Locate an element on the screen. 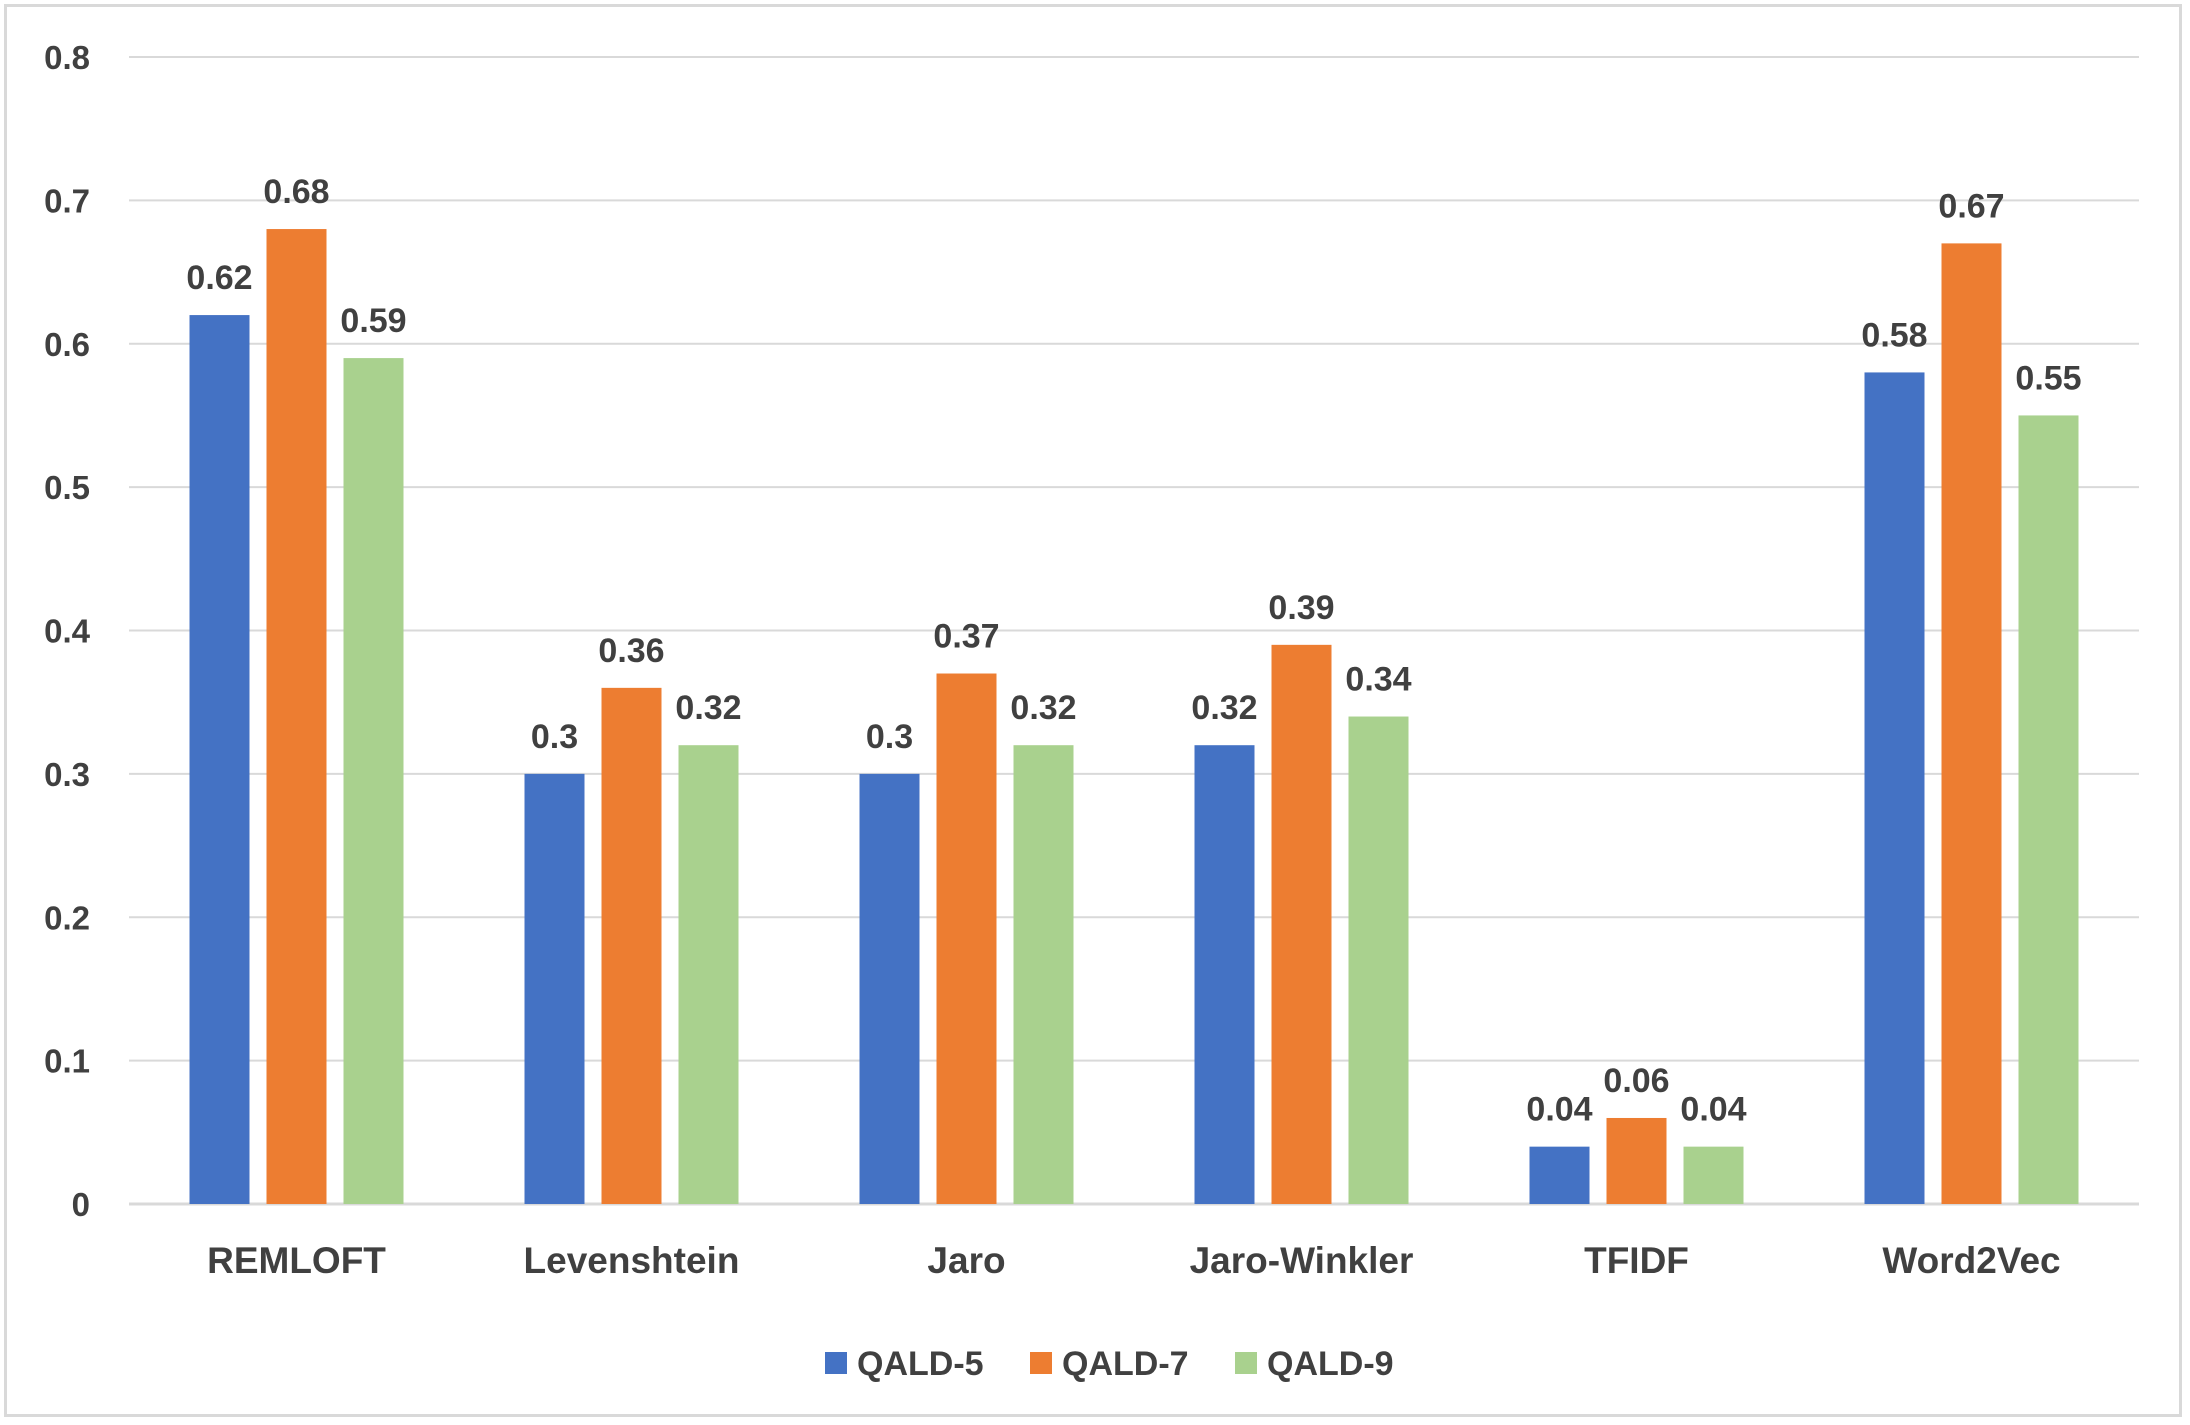  legend-label: QALD-9 is located at coordinates (1330, 1364).